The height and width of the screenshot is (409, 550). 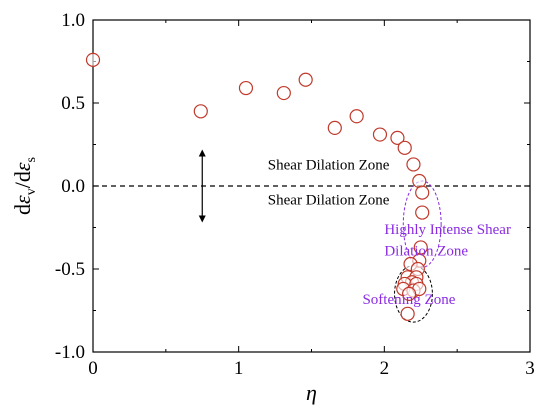 I want to click on y-tick-label: 0.0, so click(x=73, y=186).